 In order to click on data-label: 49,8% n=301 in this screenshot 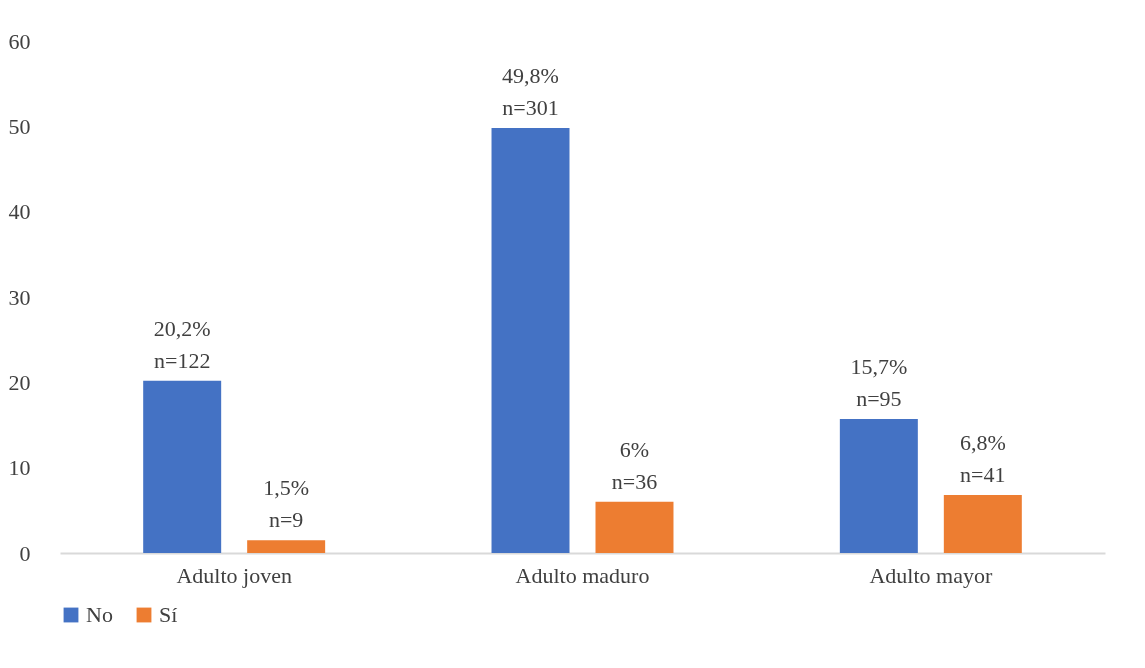, I will do `click(530, 92)`.